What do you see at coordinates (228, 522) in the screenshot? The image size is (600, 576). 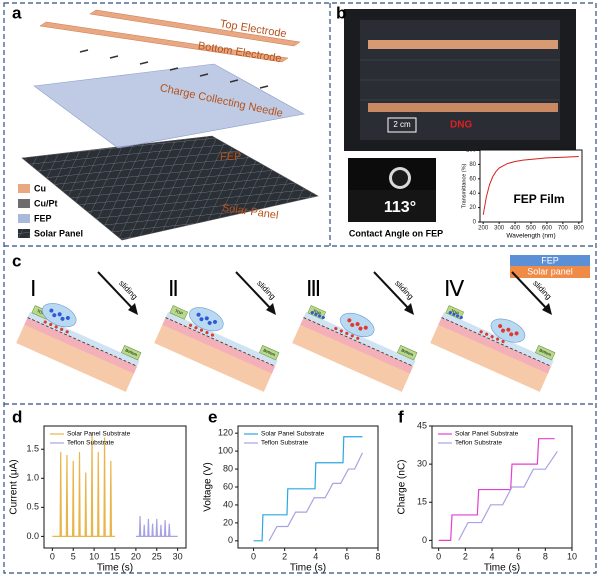 I see `y-tick-label: 20` at bounding box center [228, 522].